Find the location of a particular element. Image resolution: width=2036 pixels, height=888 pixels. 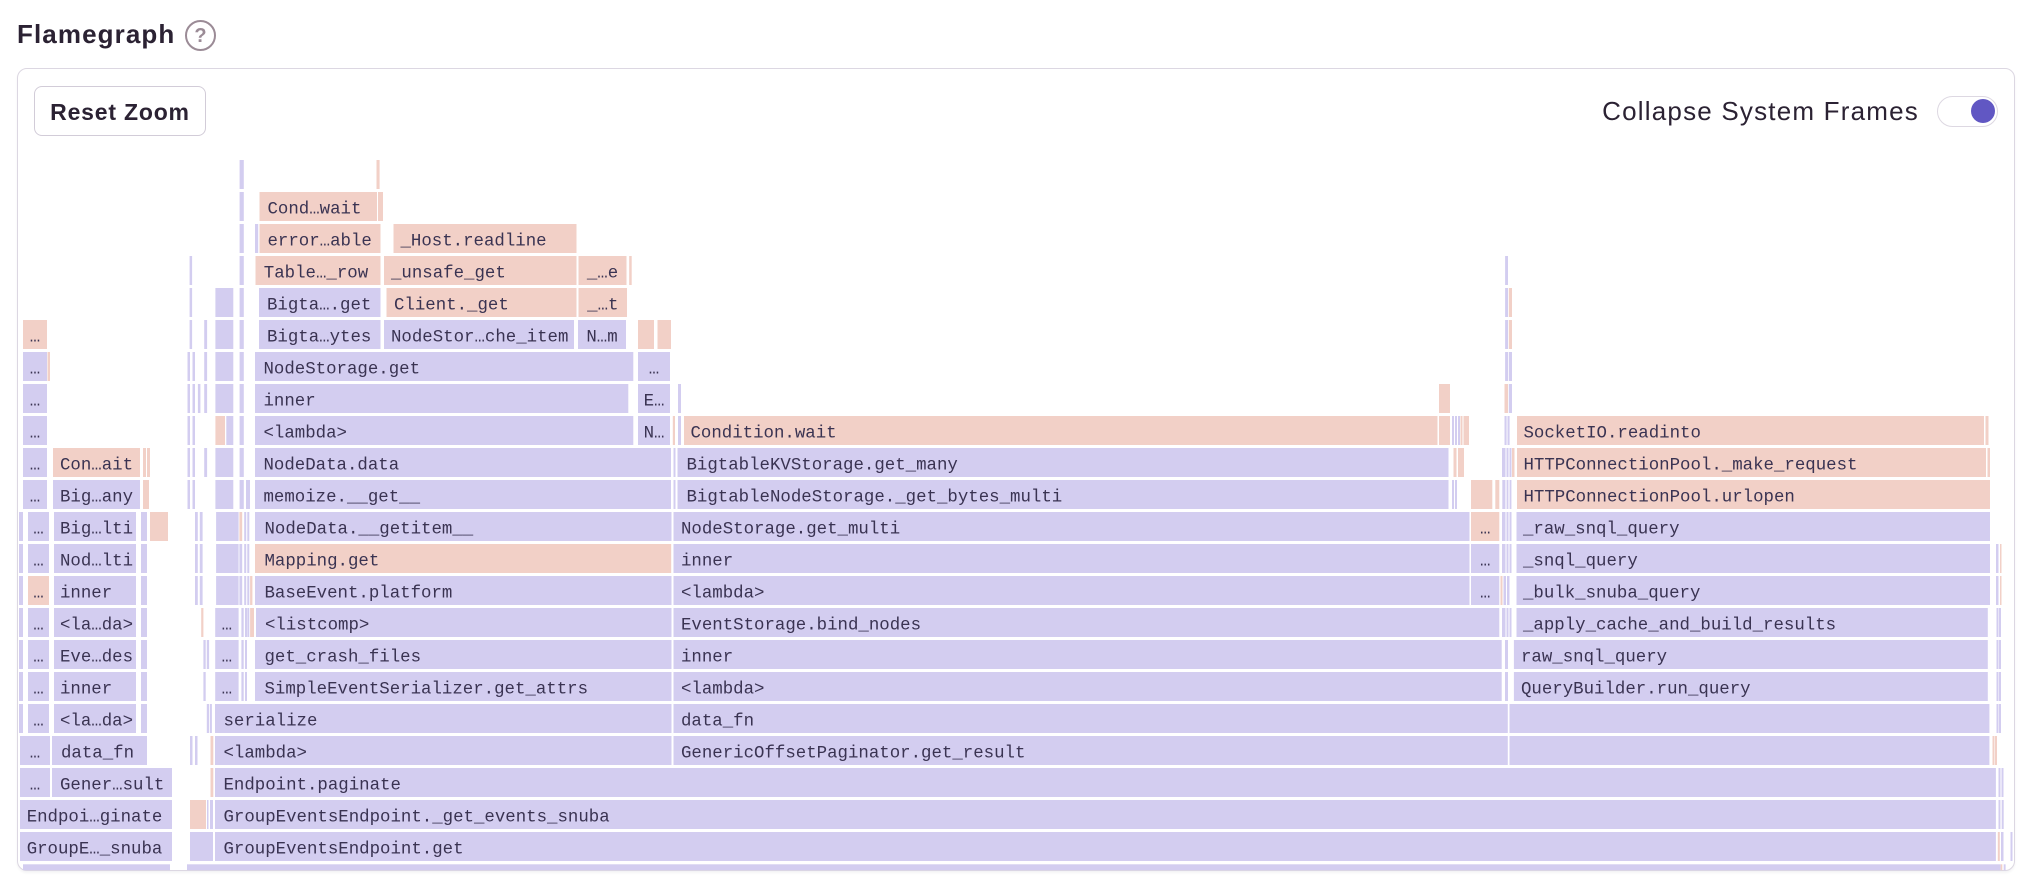

svg-text: NodeStor…che_item is located at coordinates (479, 337).